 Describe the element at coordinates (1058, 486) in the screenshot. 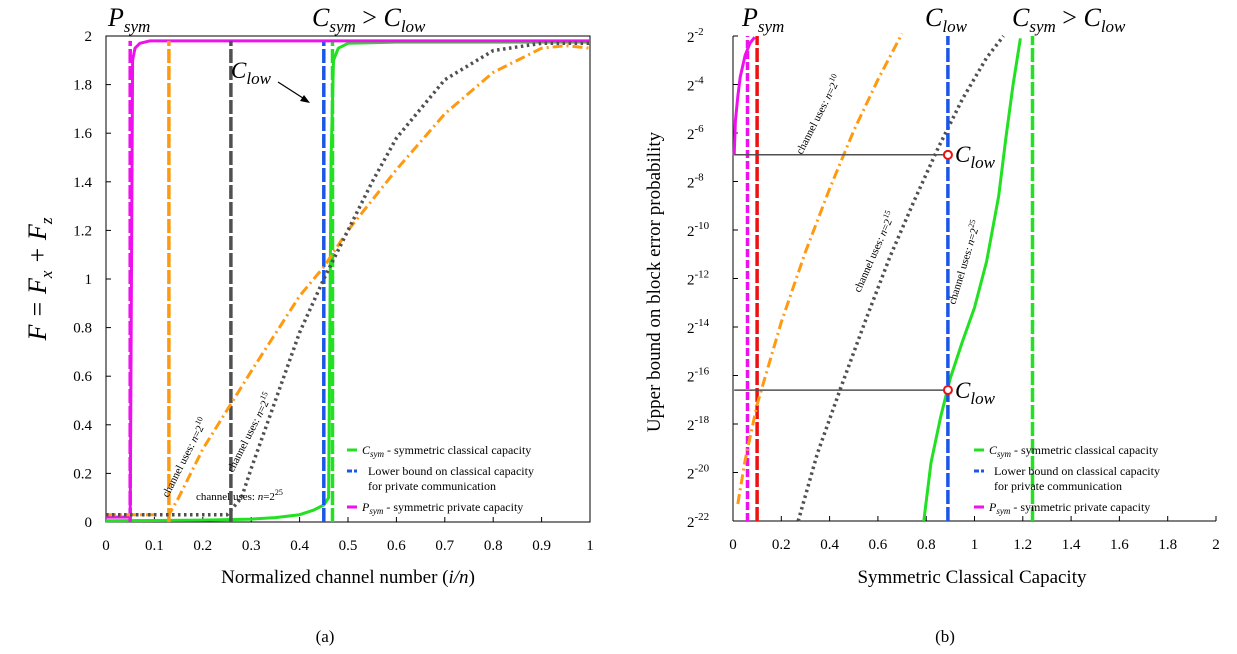

I see `legend-b-lower-bound-text2: for private communication` at that location.